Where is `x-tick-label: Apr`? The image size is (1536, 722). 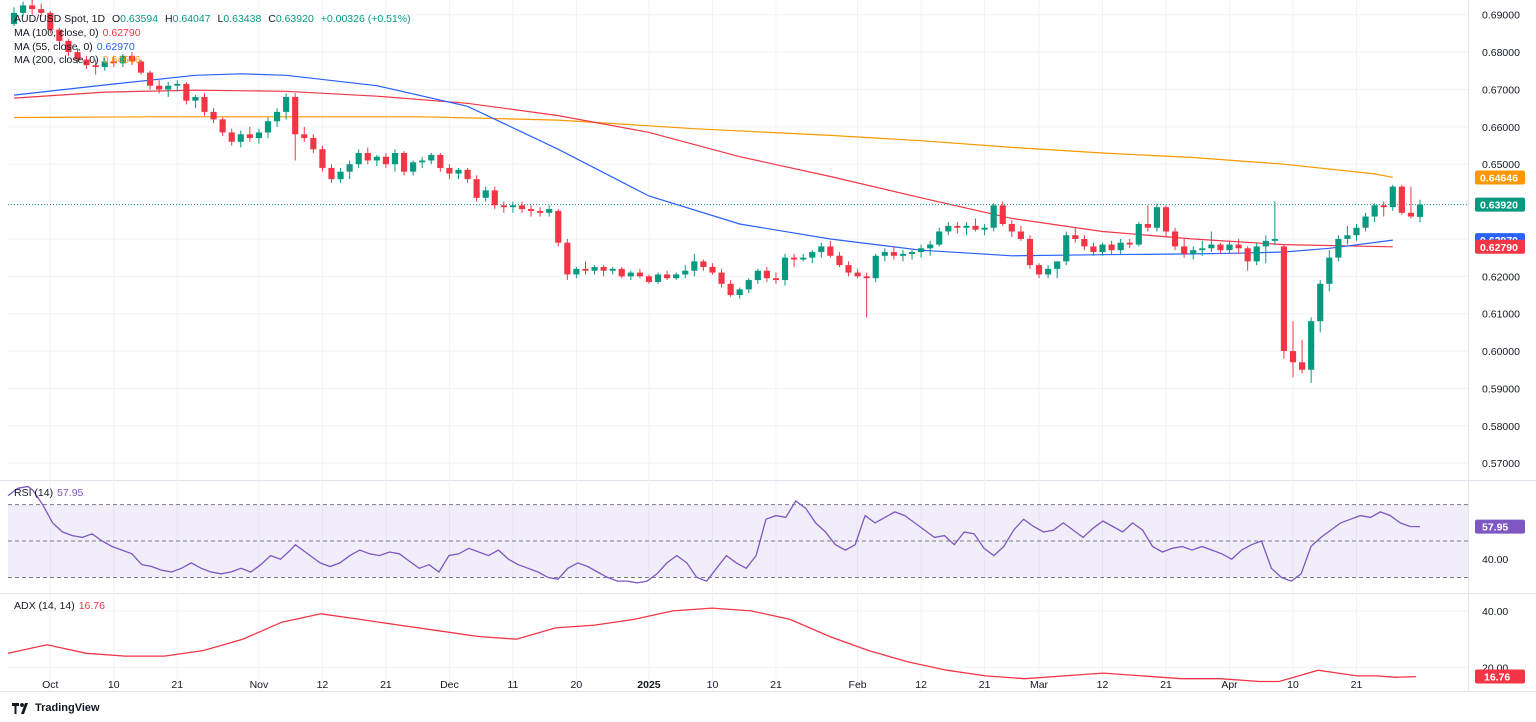
x-tick-label: Apr is located at coordinates (1229, 685).